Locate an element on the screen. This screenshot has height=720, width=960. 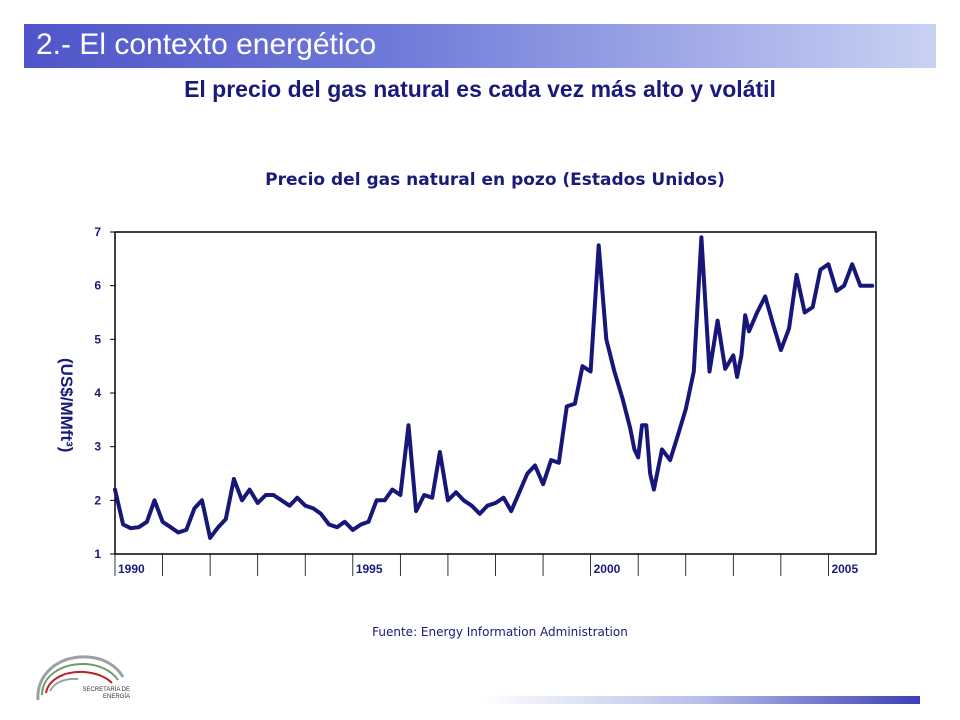
y-tick-label: 7 is located at coordinates (97, 232).